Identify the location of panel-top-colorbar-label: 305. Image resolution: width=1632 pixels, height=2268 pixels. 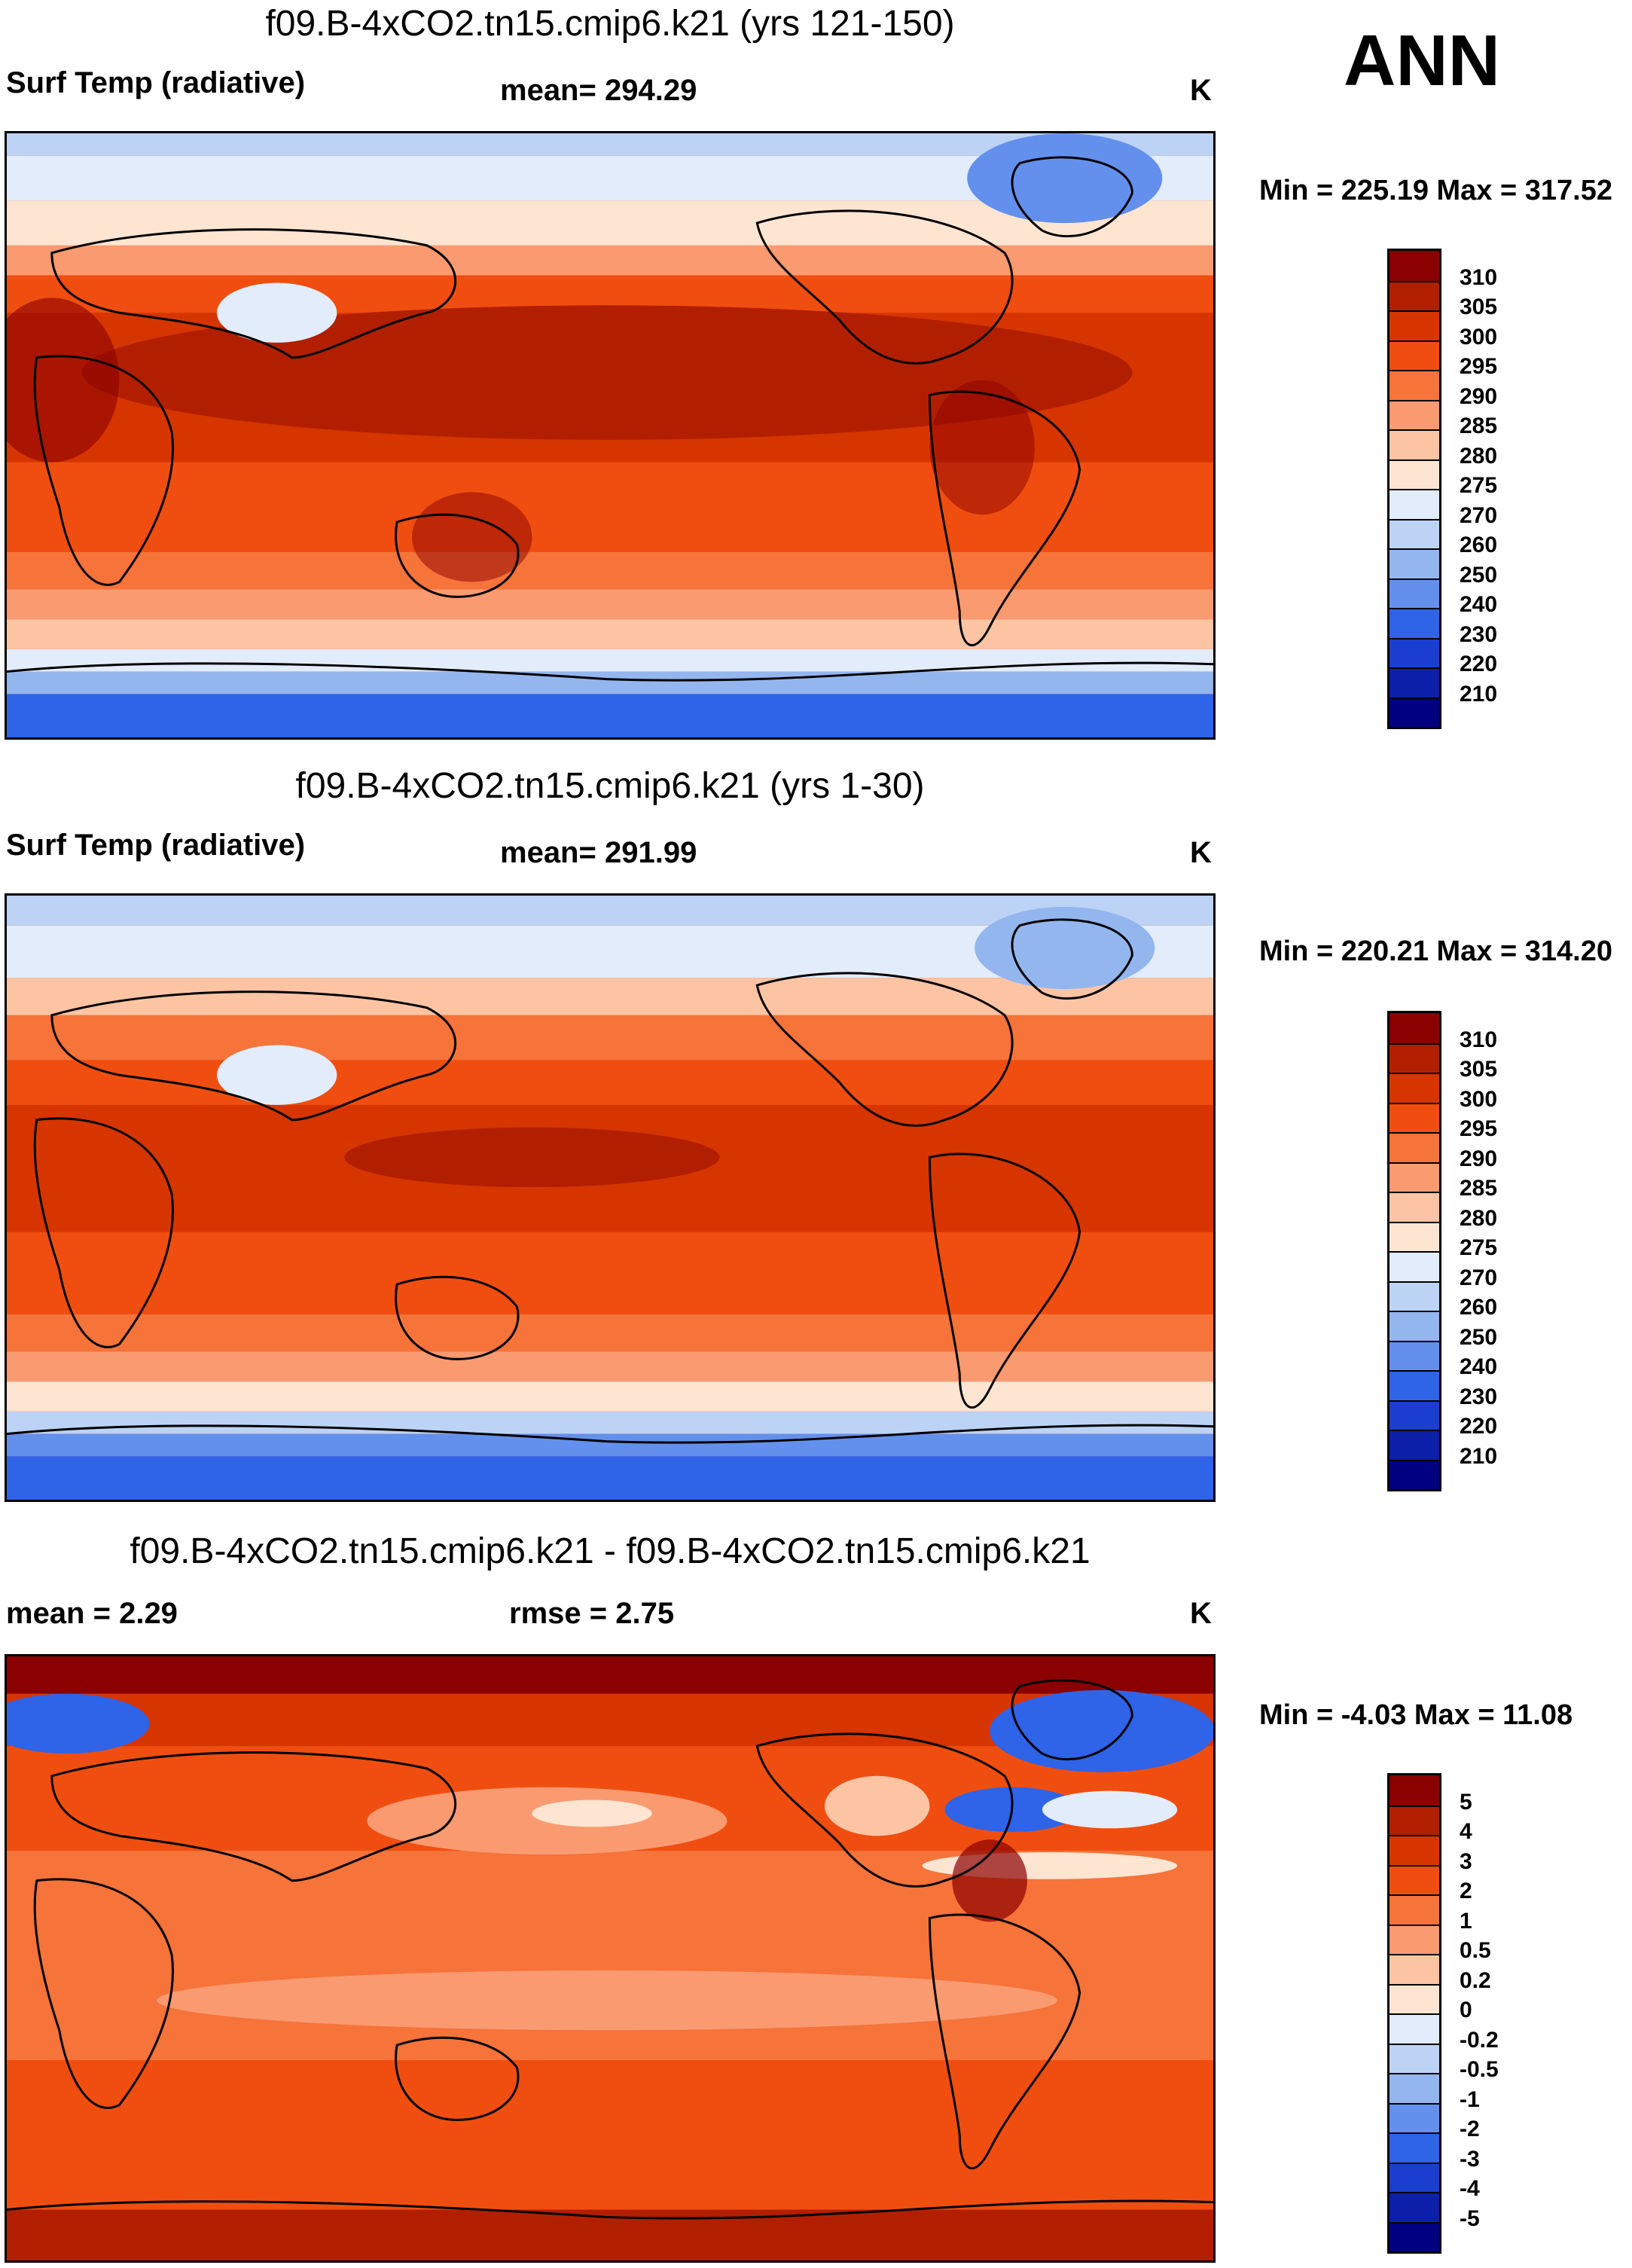
(1479, 307).